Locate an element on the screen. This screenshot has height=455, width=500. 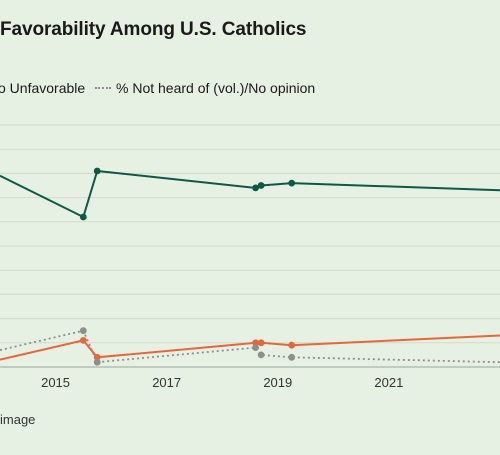
x-tick-label: 2019 is located at coordinates (277, 382).